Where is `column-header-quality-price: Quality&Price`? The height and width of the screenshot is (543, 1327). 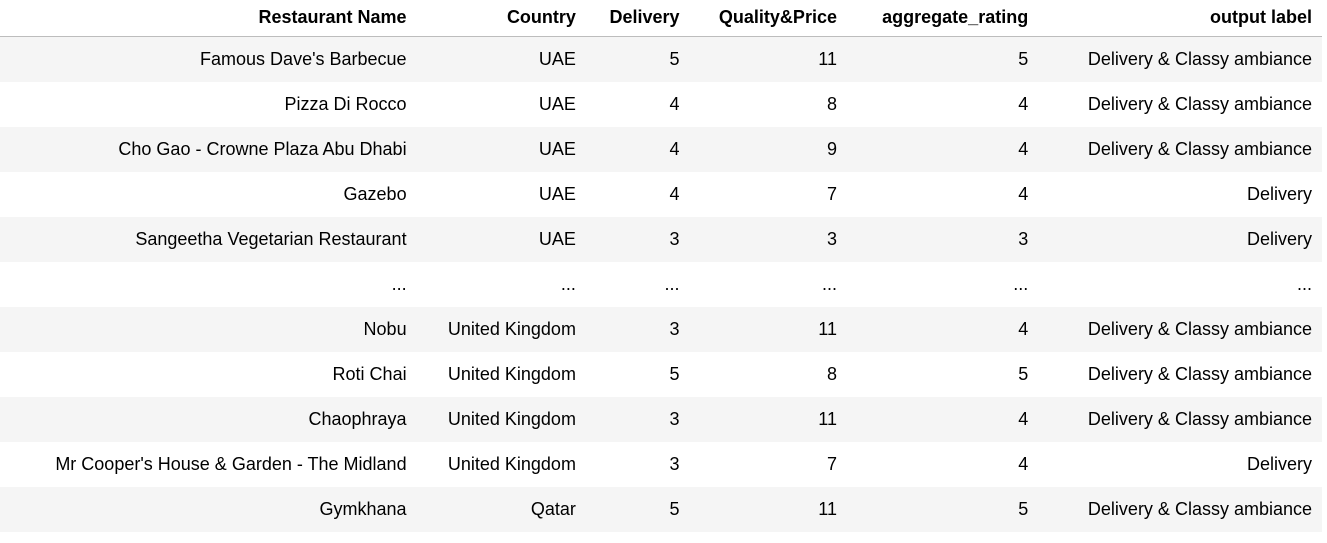 column-header-quality-price: Quality&Price is located at coordinates (768, 18).